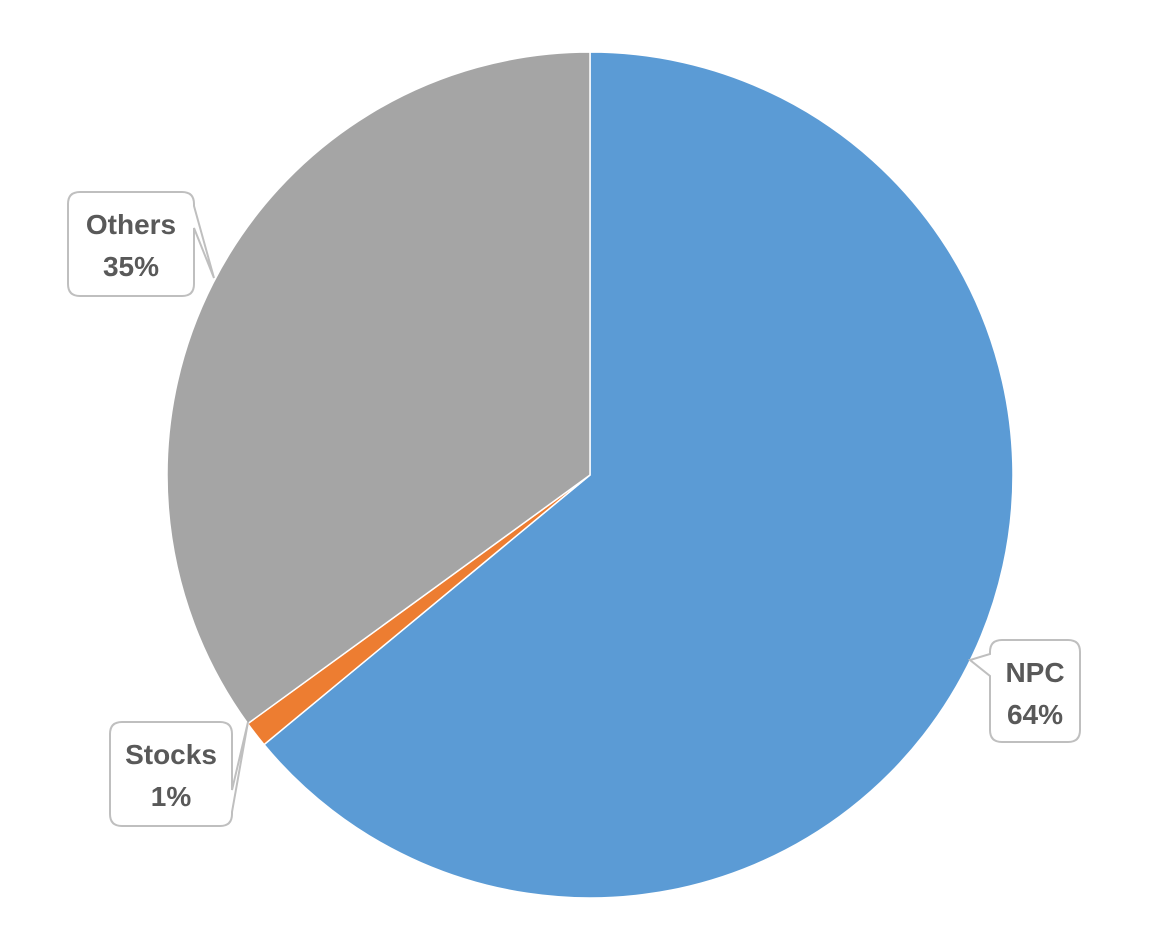 The height and width of the screenshot is (937, 1166). I want to click on slice-label-others: Others, so click(131, 224).